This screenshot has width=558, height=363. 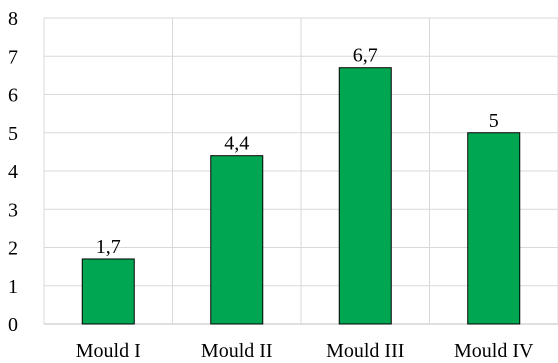 I want to click on bar-mould-iii, so click(x=365, y=196).